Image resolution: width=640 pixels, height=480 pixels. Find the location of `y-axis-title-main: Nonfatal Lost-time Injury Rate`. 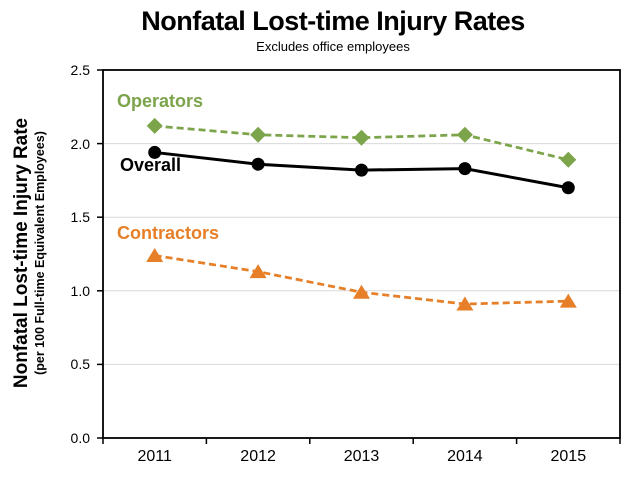

y-axis-title-main: Nonfatal Lost-time Injury Rate is located at coordinates (21, 253).